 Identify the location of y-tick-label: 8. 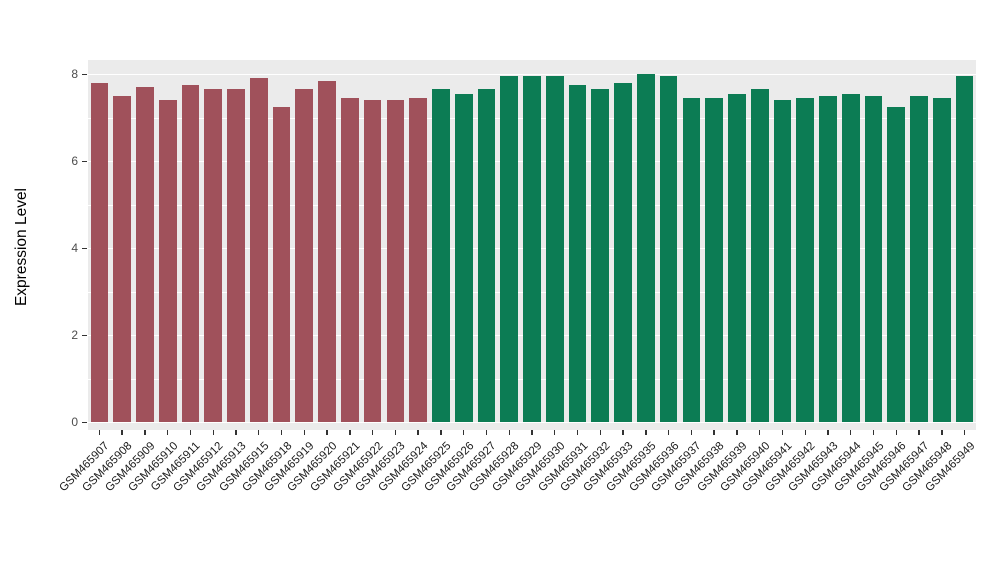
(74, 74).